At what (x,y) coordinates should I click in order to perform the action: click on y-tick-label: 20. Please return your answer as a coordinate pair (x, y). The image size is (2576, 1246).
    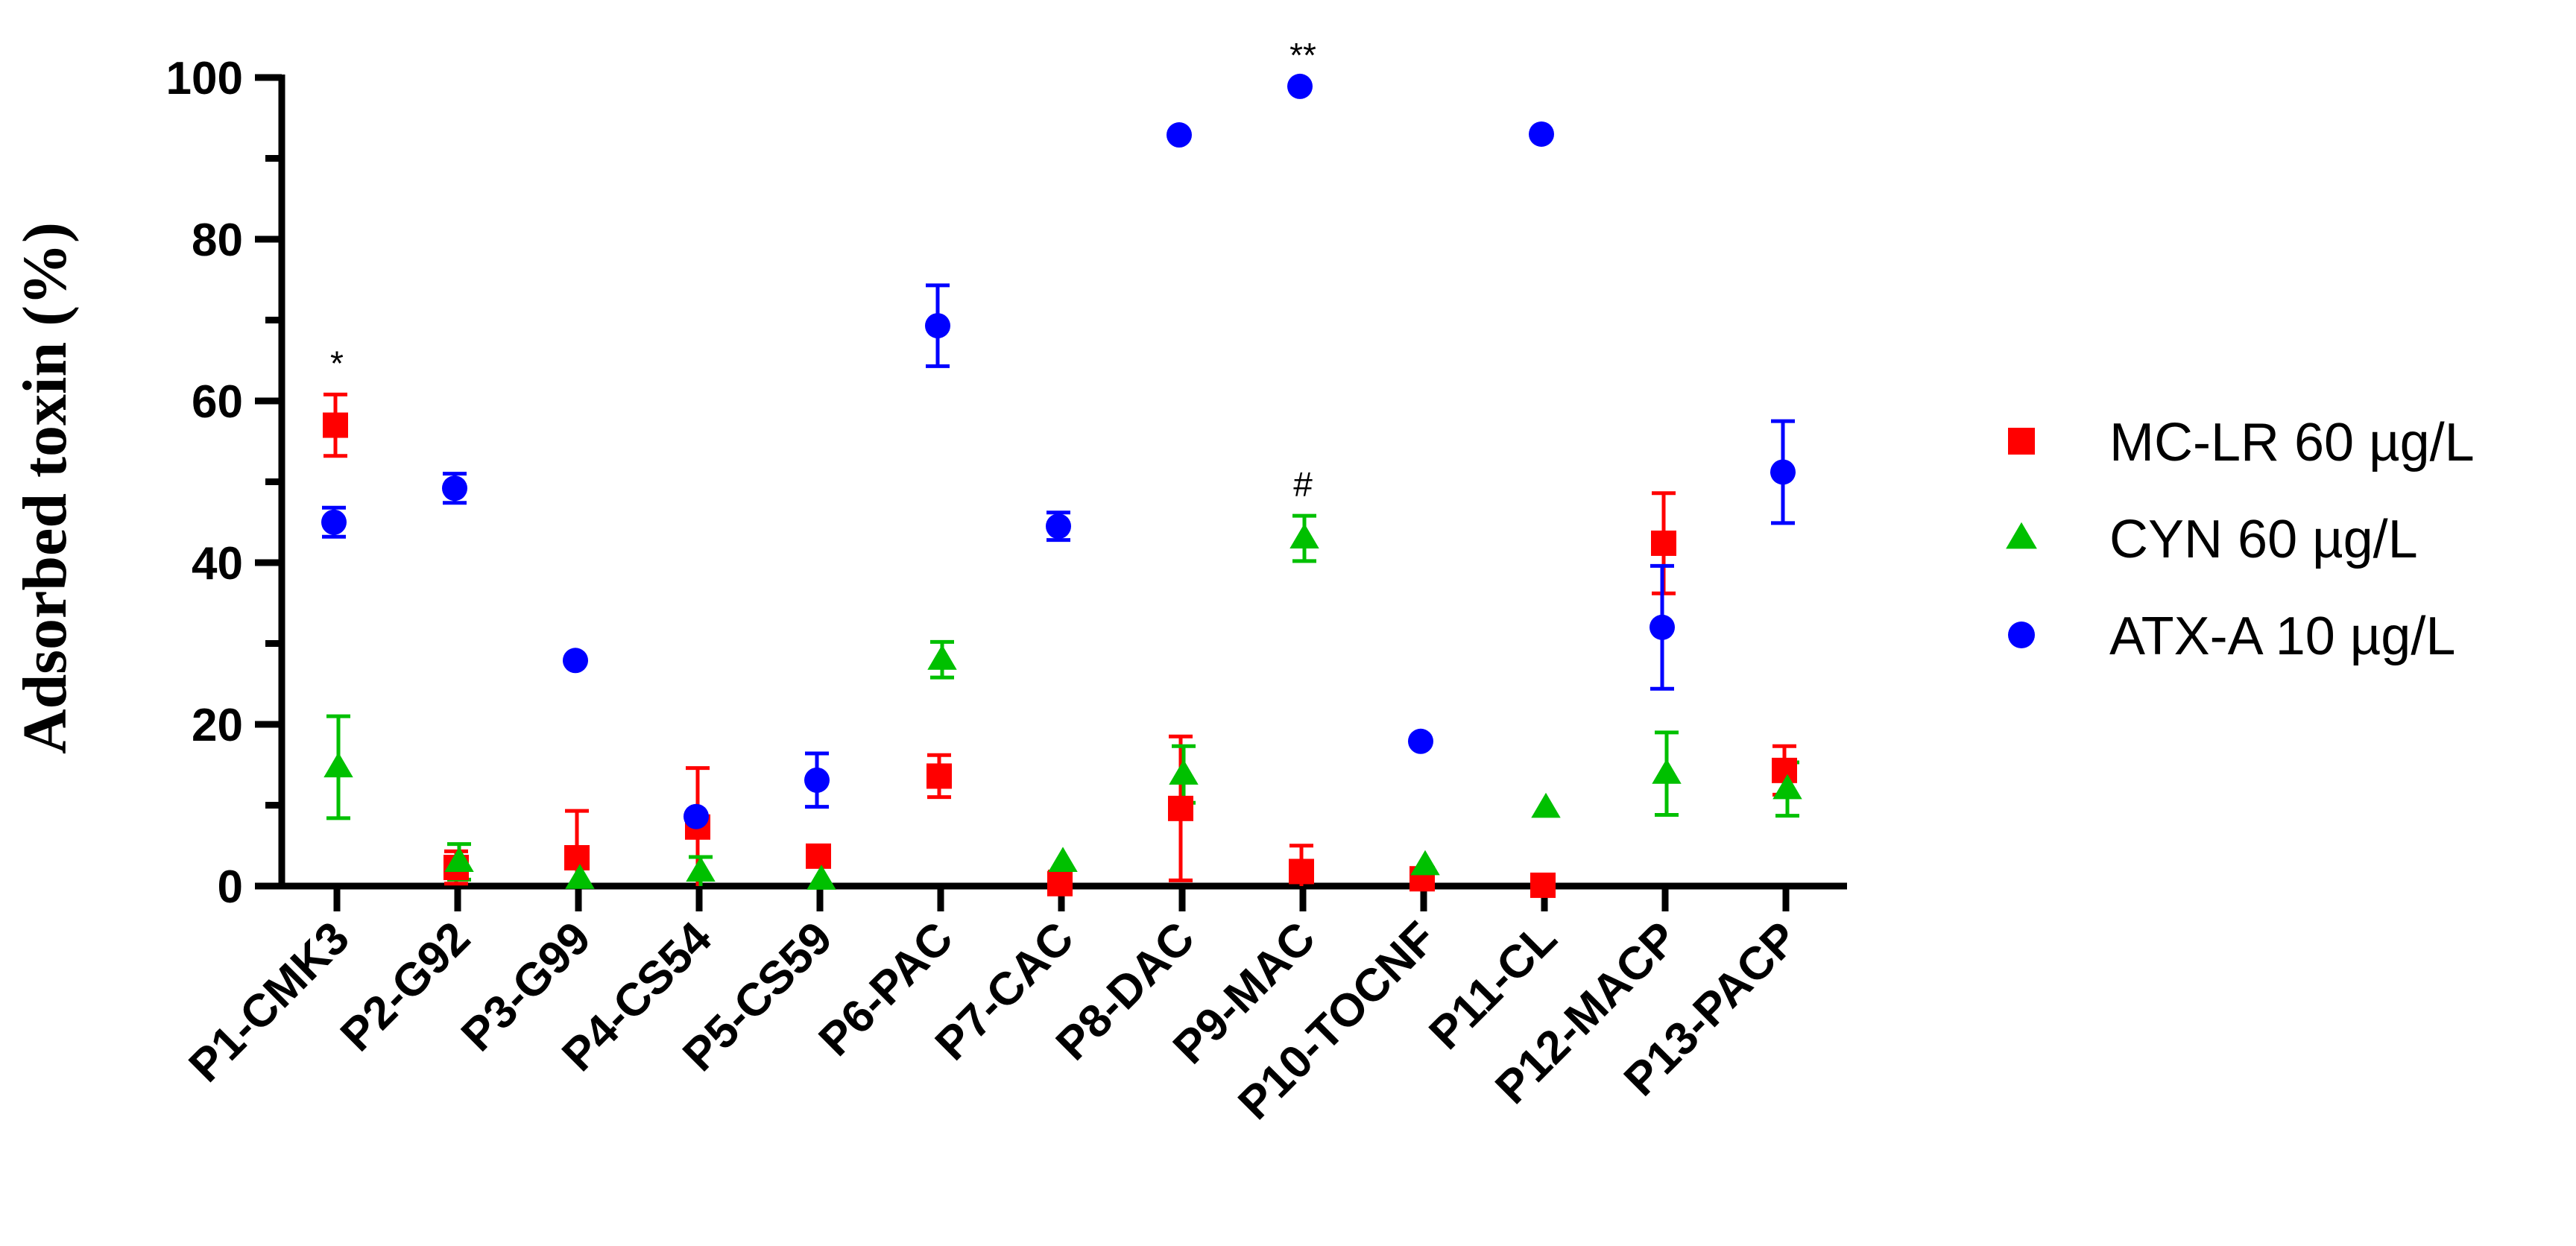
    Looking at the image, I should click on (217, 725).